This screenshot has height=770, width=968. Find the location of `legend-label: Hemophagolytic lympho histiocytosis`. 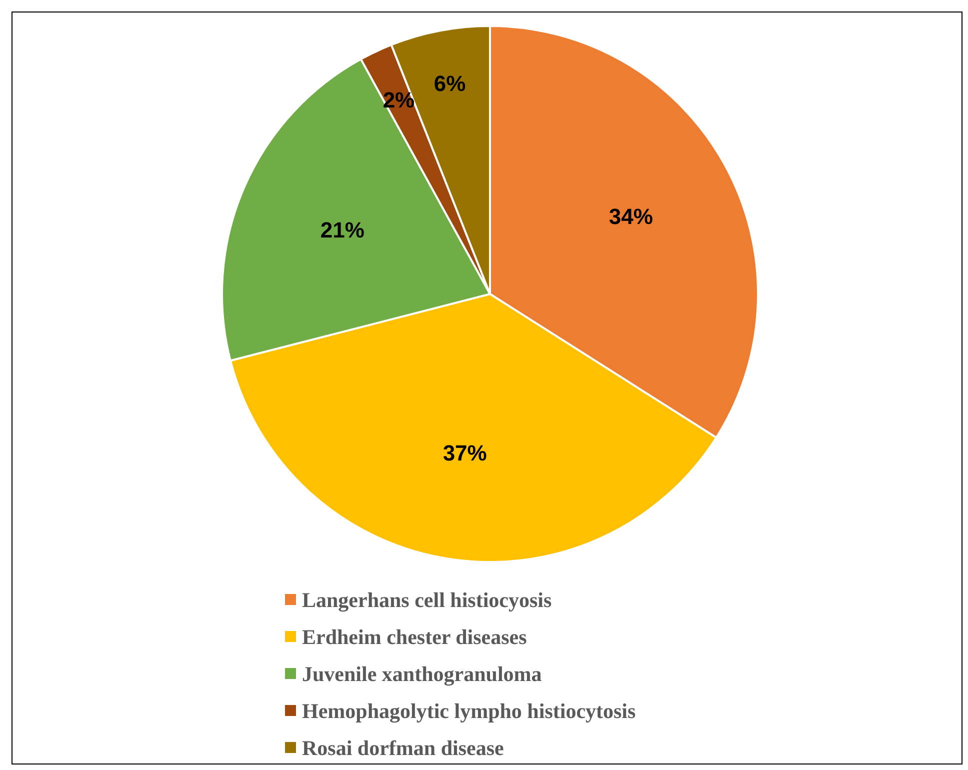

legend-label: Hemophagolytic lympho histiocytosis is located at coordinates (469, 711).